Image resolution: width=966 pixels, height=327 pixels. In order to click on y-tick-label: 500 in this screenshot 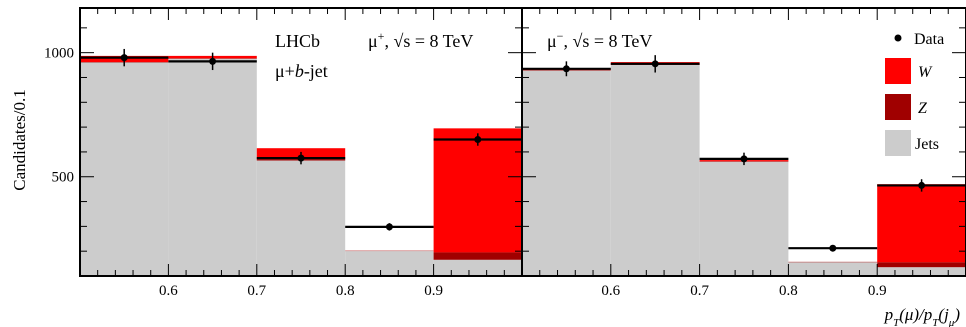, I will do `click(63, 178)`.